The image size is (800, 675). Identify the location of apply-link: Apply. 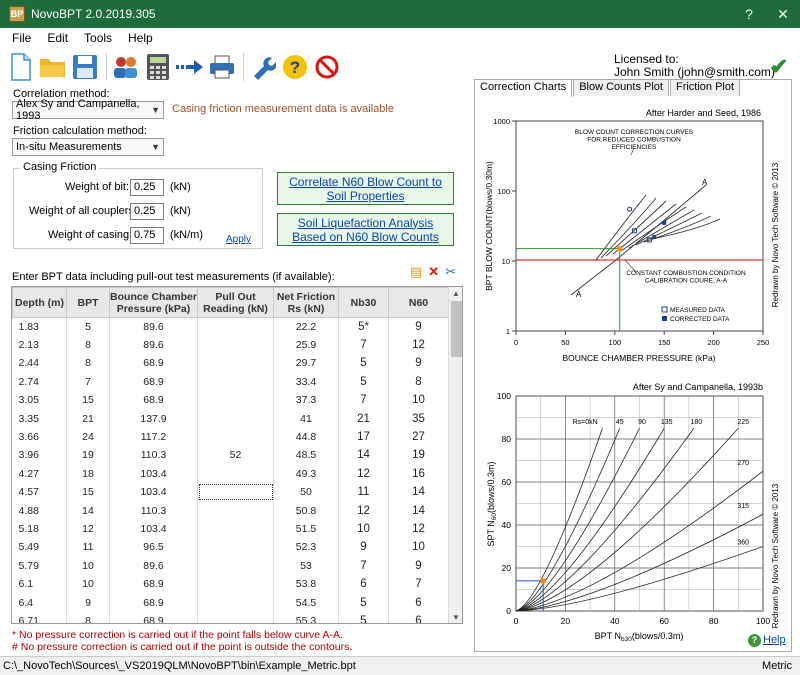
(239, 239).